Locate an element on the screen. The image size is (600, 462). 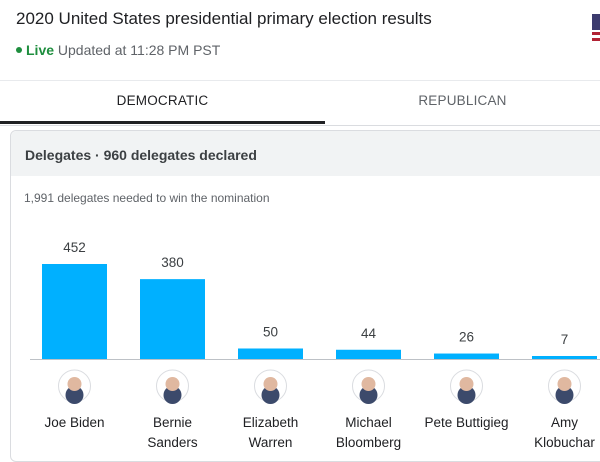
data-label: 380 is located at coordinates (172, 262).